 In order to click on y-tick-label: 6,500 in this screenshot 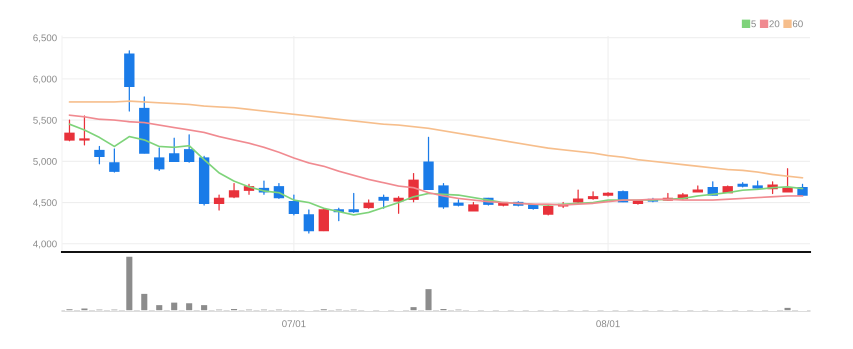, I will do `click(45, 38)`.